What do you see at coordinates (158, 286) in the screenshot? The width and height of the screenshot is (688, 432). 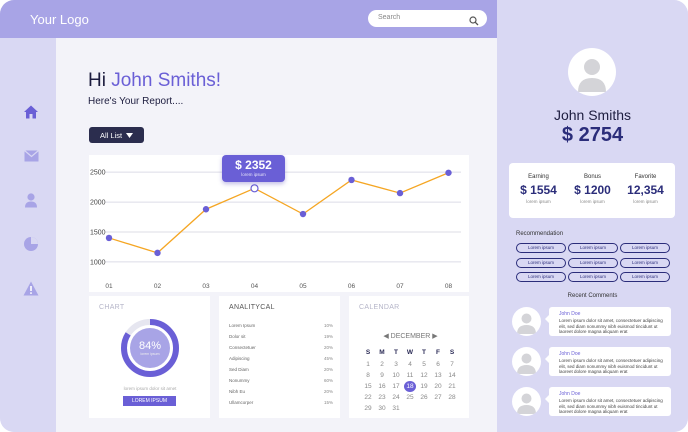 I see `x-tick-label: 02` at bounding box center [158, 286].